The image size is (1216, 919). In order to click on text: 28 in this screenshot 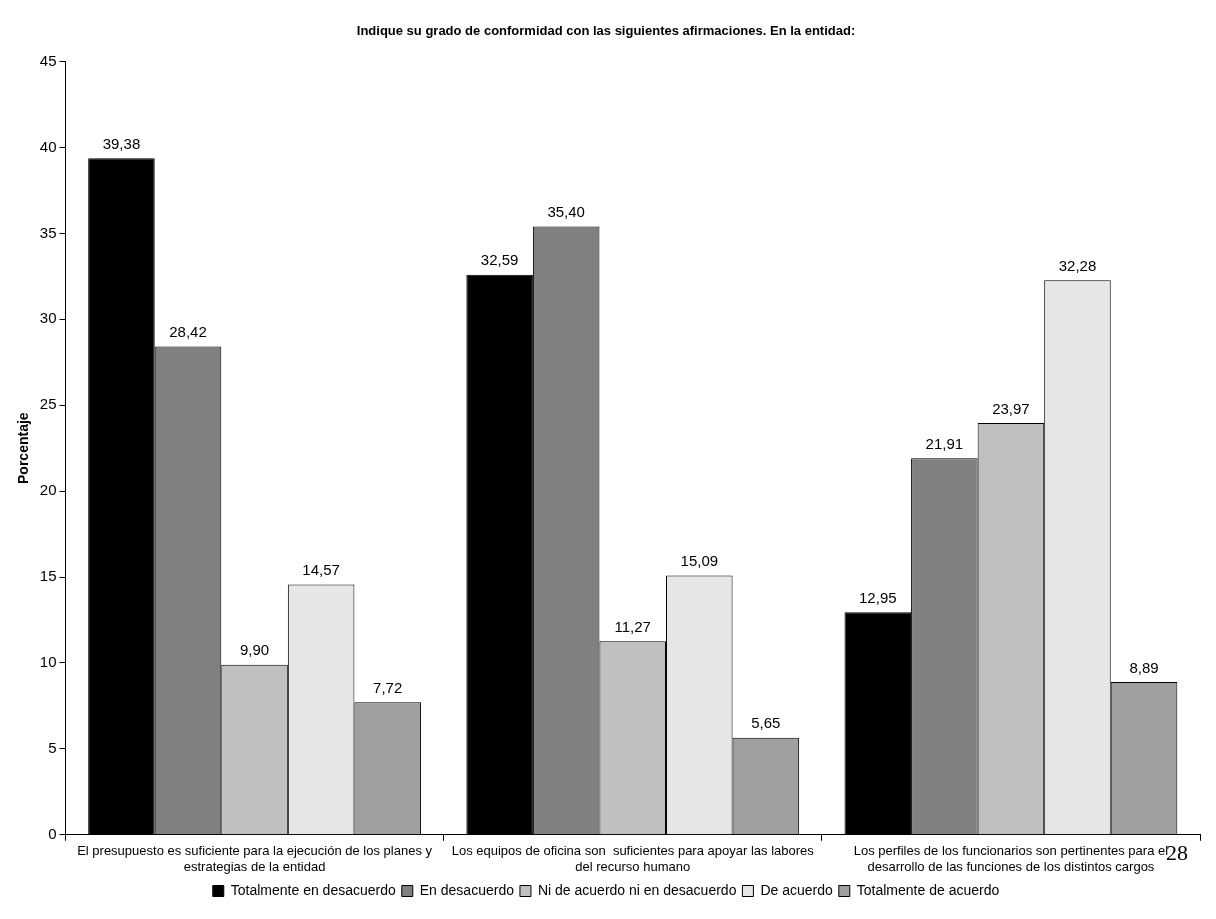, I will do `click(1177, 852)`.